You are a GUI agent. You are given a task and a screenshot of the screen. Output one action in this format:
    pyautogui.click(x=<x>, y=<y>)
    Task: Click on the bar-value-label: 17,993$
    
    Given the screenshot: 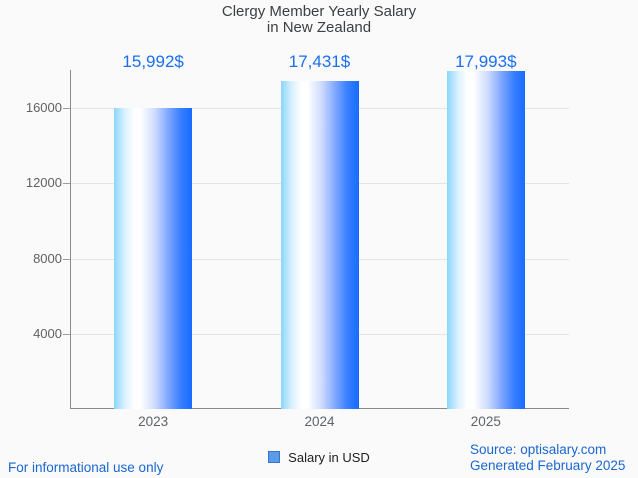 What is the action you would take?
    pyautogui.click(x=486, y=61)
    